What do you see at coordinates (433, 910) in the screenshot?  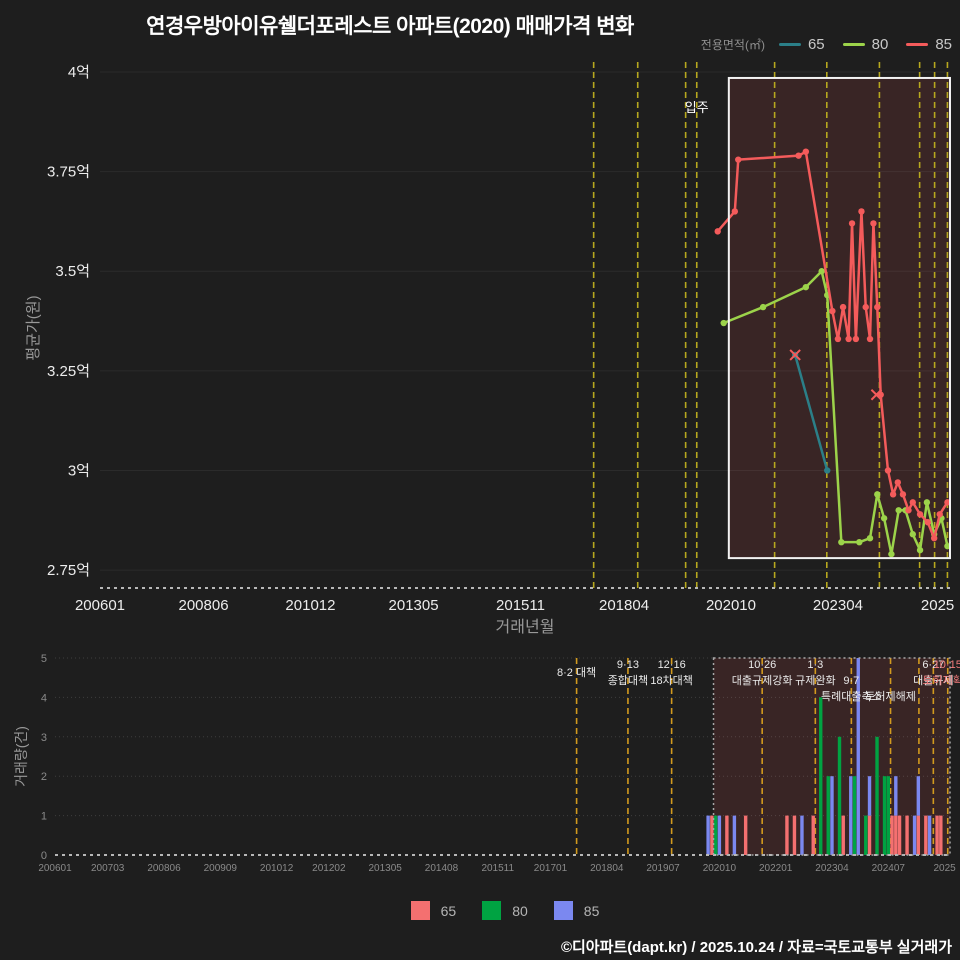 I see `size-legend-item-65: 65` at bounding box center [433, 910].